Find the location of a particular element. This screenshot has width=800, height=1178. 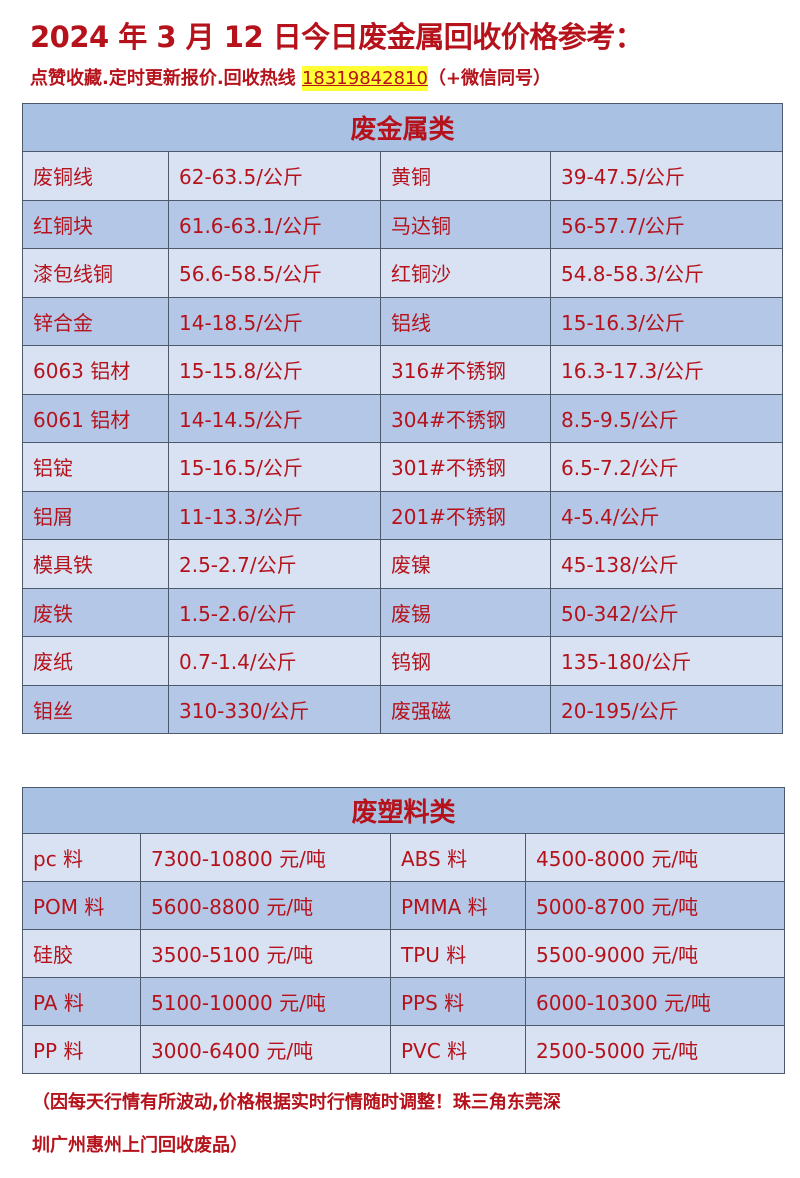

item-name: 废镍 is located at coordinates (465, 564).